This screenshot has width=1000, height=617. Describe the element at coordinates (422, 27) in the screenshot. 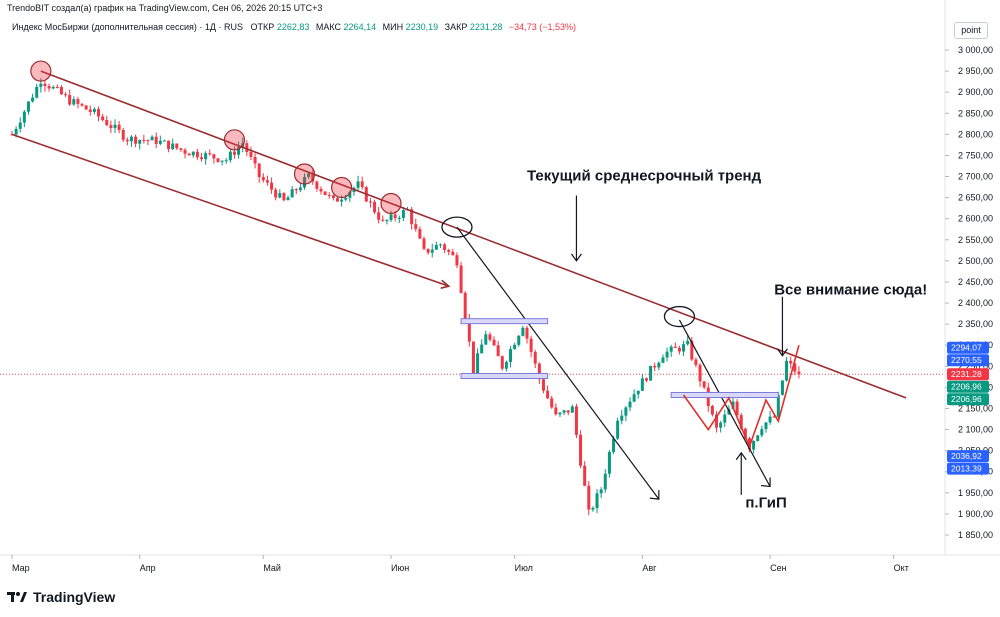

I see `low-value: 2230,19` at that location.